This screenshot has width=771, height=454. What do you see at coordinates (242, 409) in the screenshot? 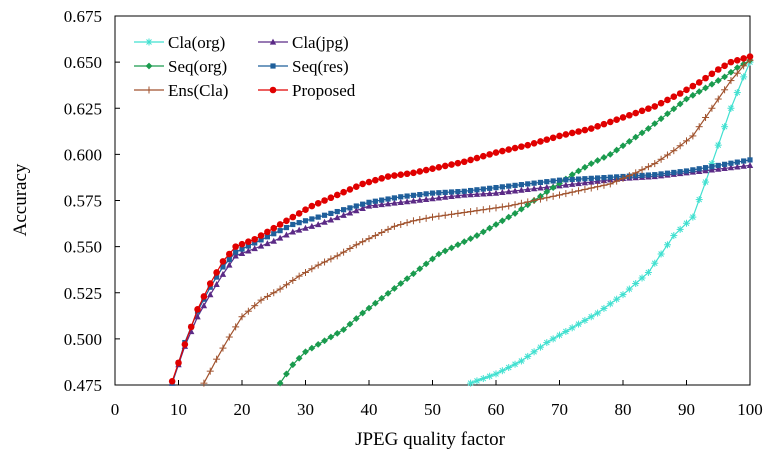
I see `x-tick-label: 20` at bounding box center [242, 409].